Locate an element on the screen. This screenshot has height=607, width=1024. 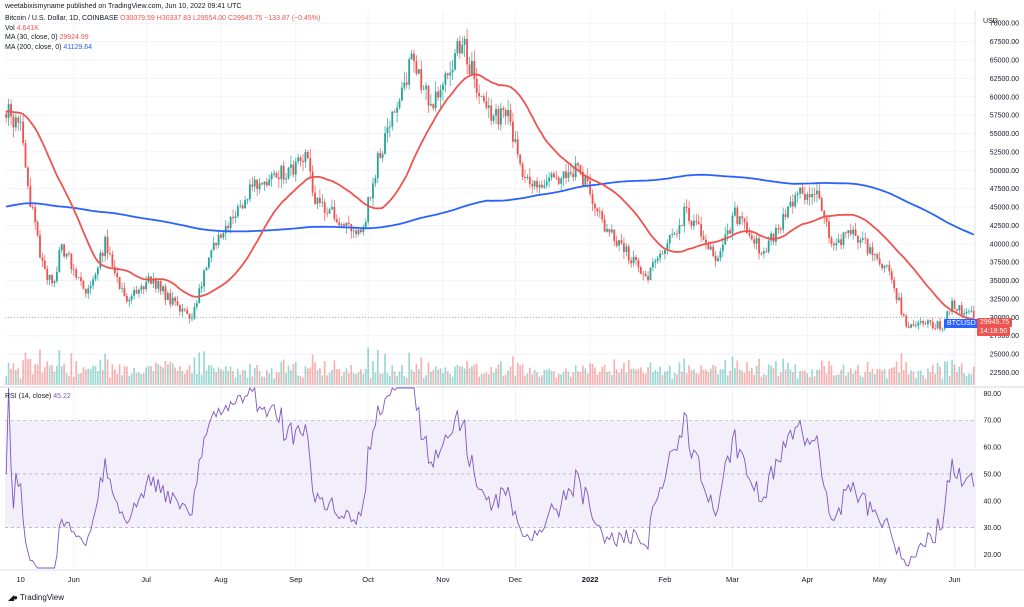
time-tick-label: Sep is located at coordinates (295, 579).